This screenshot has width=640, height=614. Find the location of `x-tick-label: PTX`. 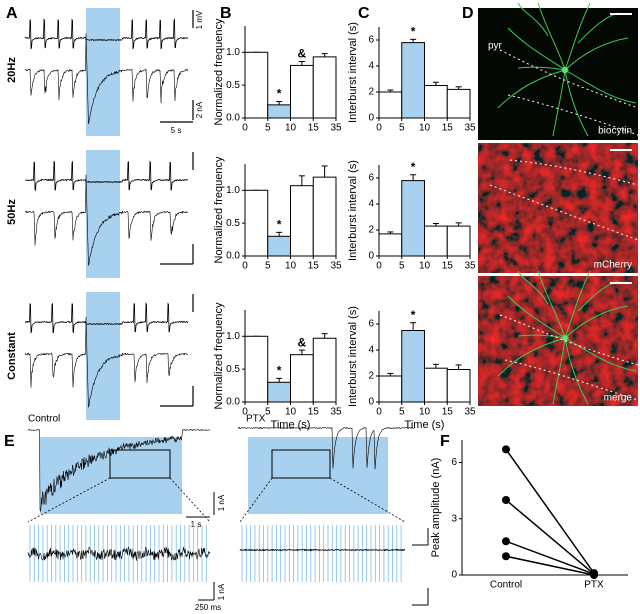

x-tick-label: PTX is located at coordinates (594, 585).